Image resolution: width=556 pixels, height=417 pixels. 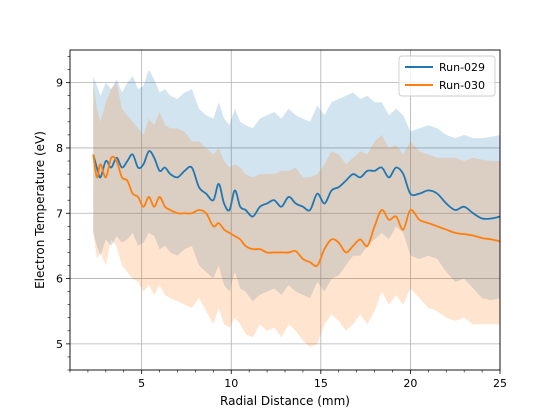 I want to click on y-tick-label: 7, so click(x=59, y=213).